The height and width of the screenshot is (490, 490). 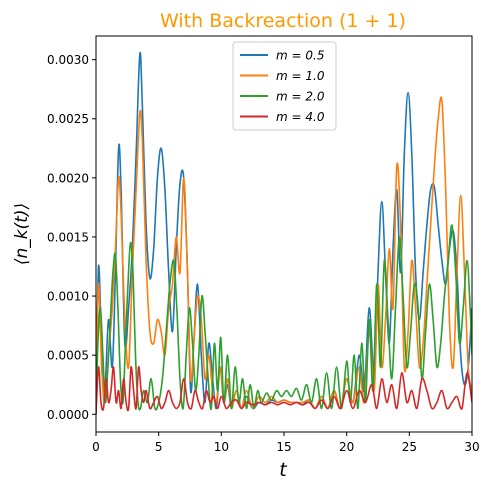 I want to click on y-tick-label: 0.0020, so click(x=68, y=178).